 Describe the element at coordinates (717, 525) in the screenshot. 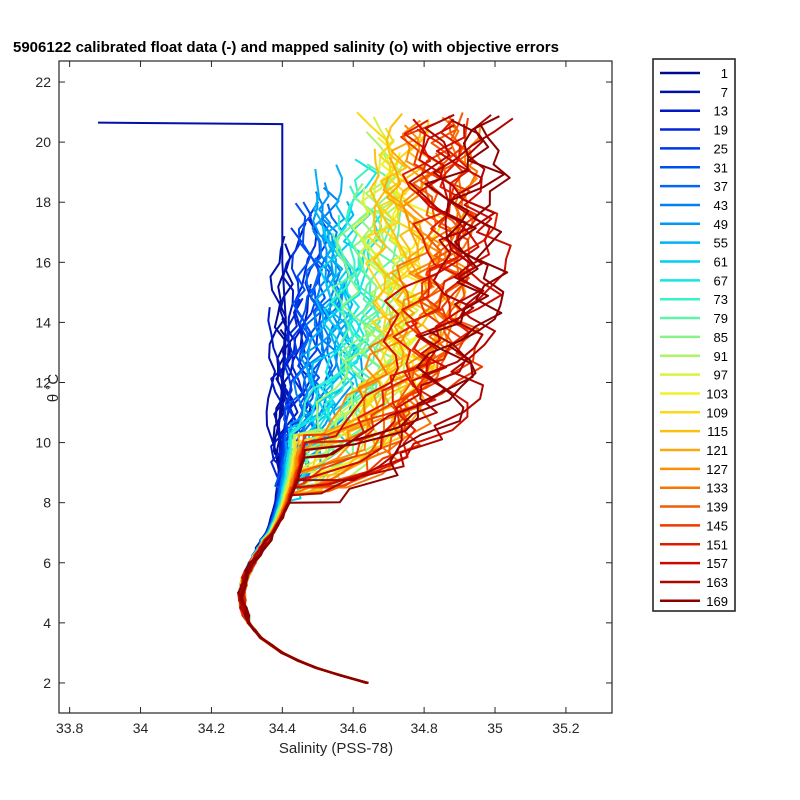

I see `legend-label: 145` at that location.